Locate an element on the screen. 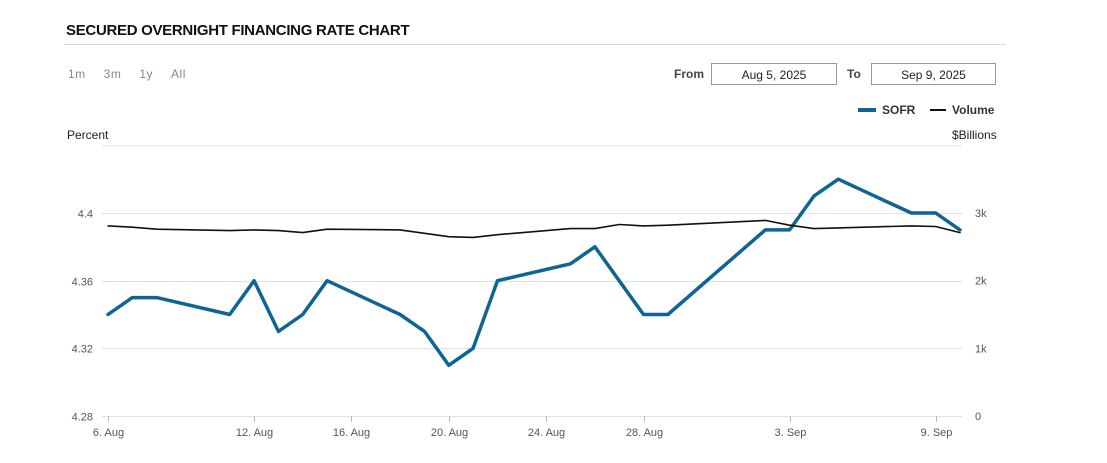 The height and width of the screenshot is (463, 1107). legend-label-sofr: SOFR is located at coordinates (899, 110).